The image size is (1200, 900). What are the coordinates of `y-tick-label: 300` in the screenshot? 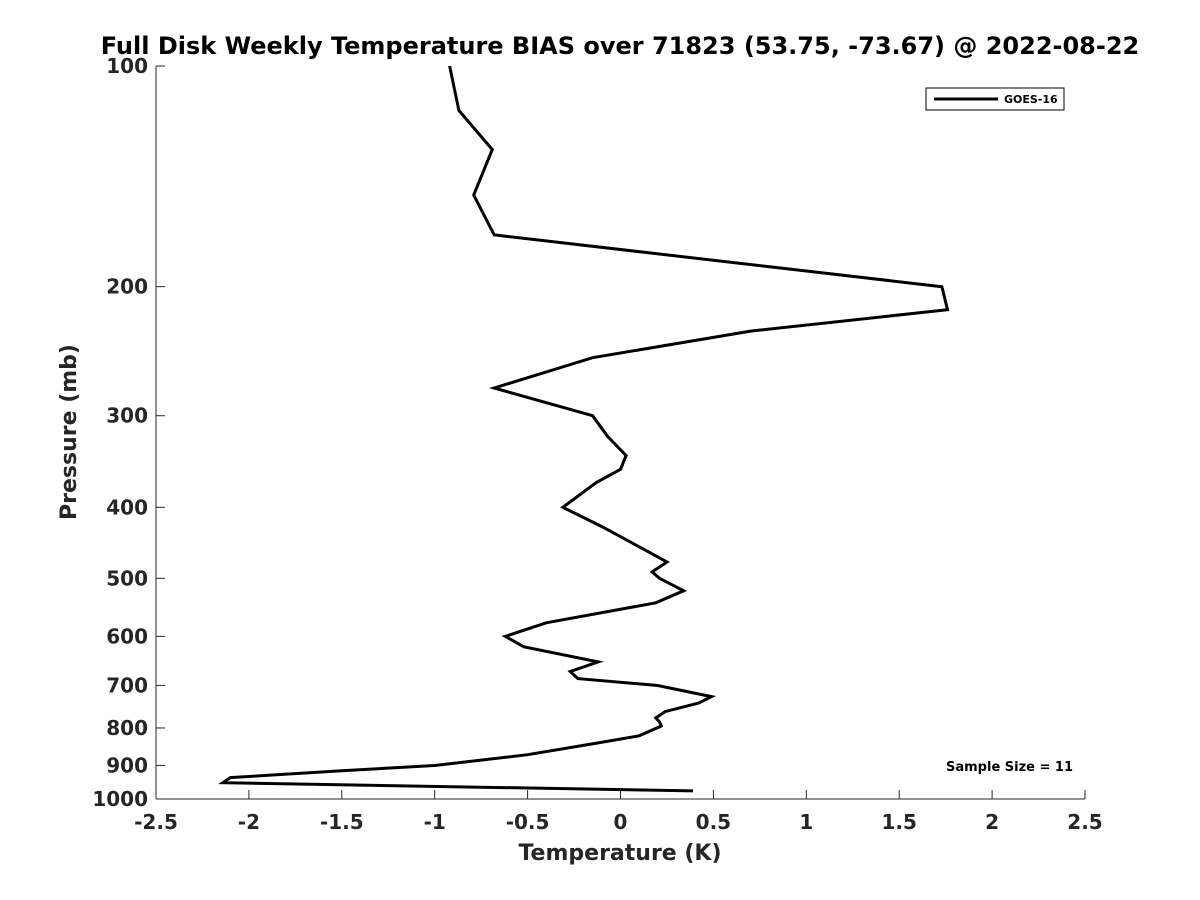 It's located at (127, 416).